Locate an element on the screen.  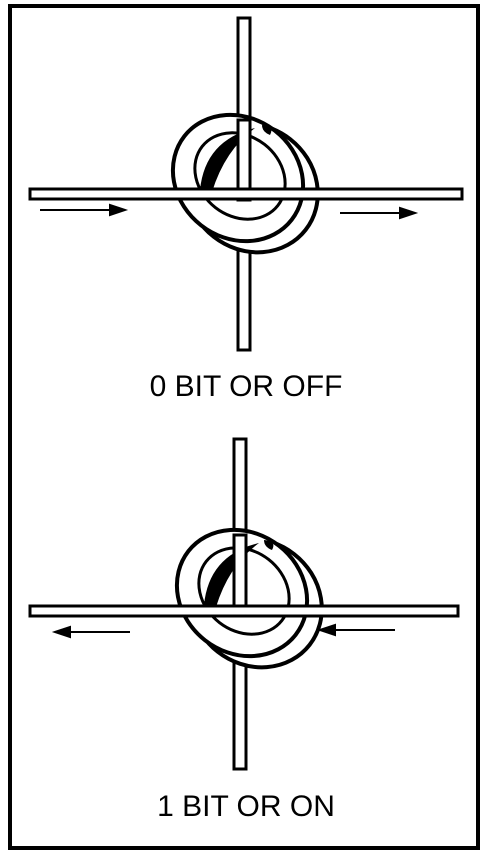
caption-zero-bit: 0 BIT OR OFF is located at coordinates (246, 386).